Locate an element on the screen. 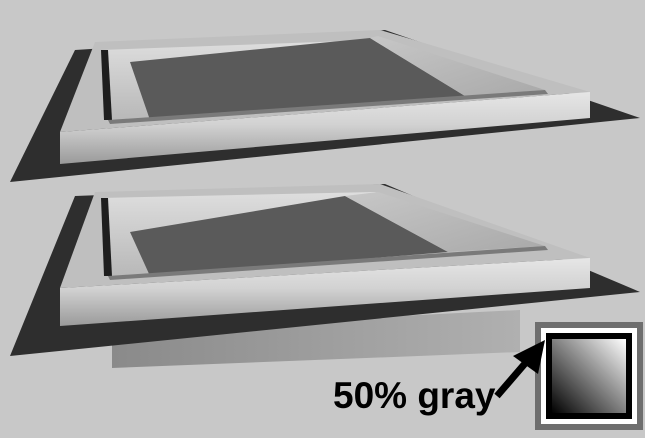  bottom-inner-right-wall is located at coordinates (445, 222).